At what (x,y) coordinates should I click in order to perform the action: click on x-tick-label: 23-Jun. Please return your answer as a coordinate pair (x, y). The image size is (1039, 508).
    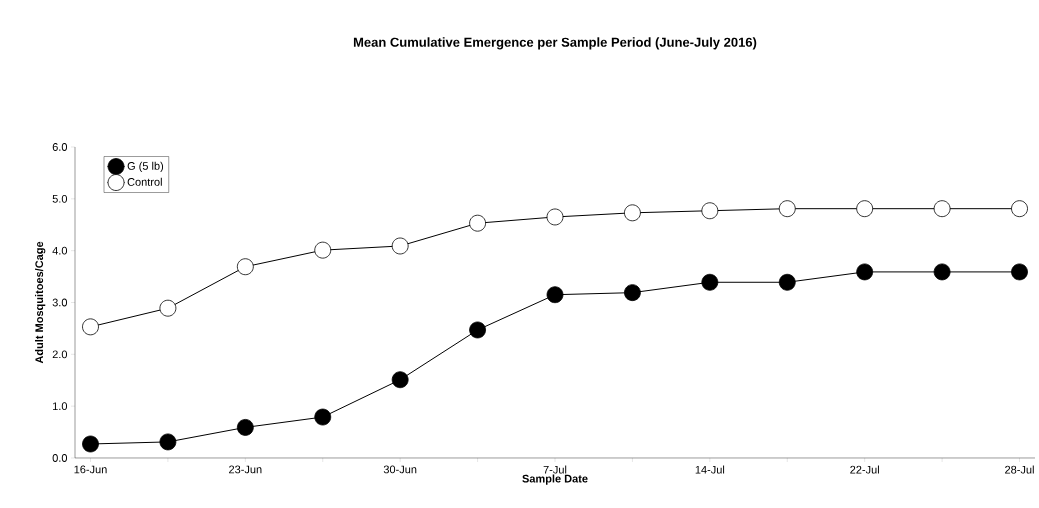
    Looking at the image, I should click on (245, 469).